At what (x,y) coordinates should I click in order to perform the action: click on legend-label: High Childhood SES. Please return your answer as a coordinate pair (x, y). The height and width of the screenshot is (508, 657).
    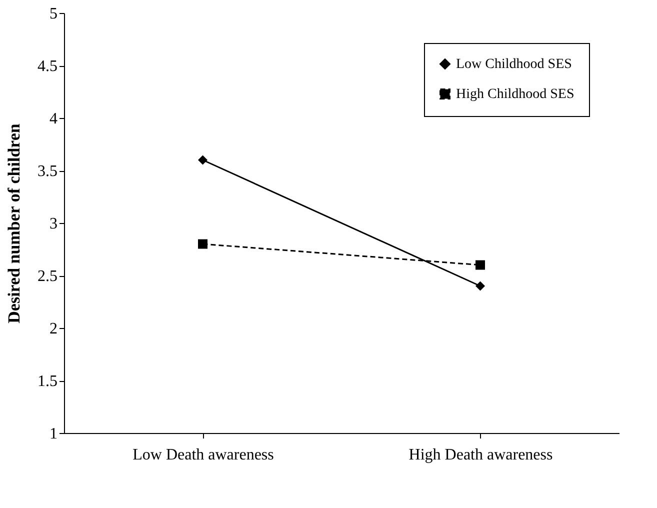
    Looking at the image, I should click on (515, 94).